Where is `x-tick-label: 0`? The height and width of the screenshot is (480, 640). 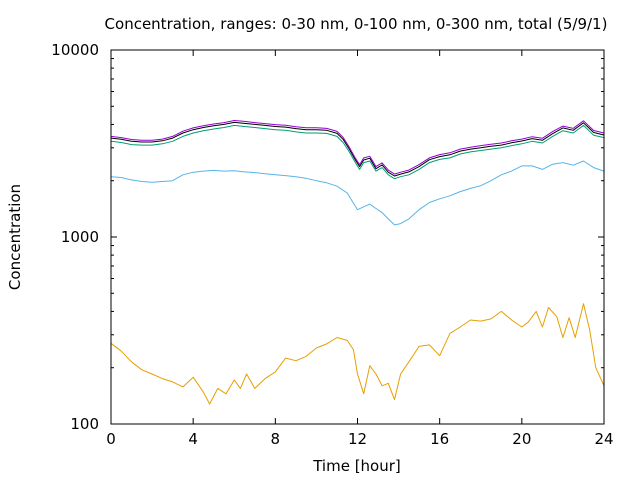
x-tick-label: 0 is located at coordinates (111, 439).